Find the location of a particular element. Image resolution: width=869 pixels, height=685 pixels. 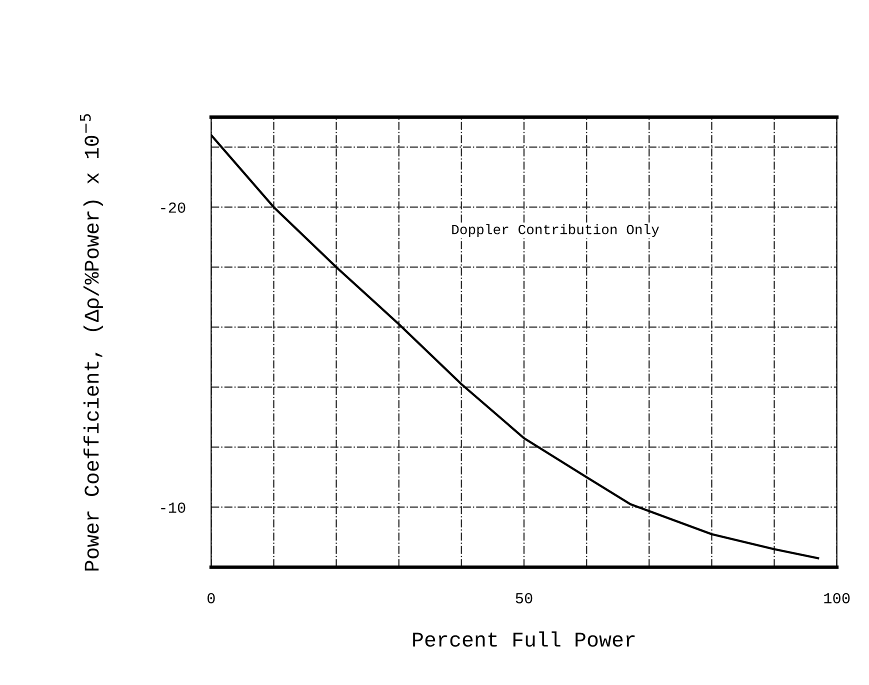

x-tick-label: 0 is located at coordinates (211, 598).